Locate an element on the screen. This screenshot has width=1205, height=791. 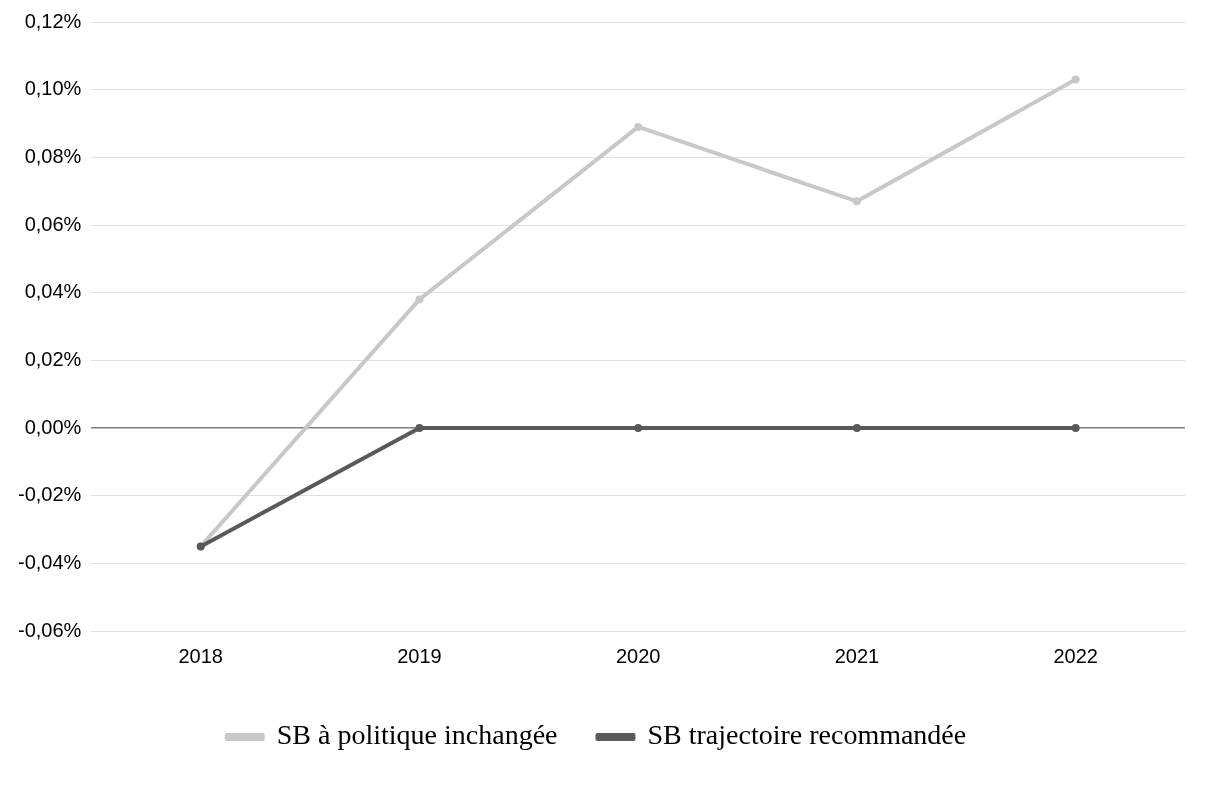
y-tick-label: 0,10% is located at coordinates (53, 88).